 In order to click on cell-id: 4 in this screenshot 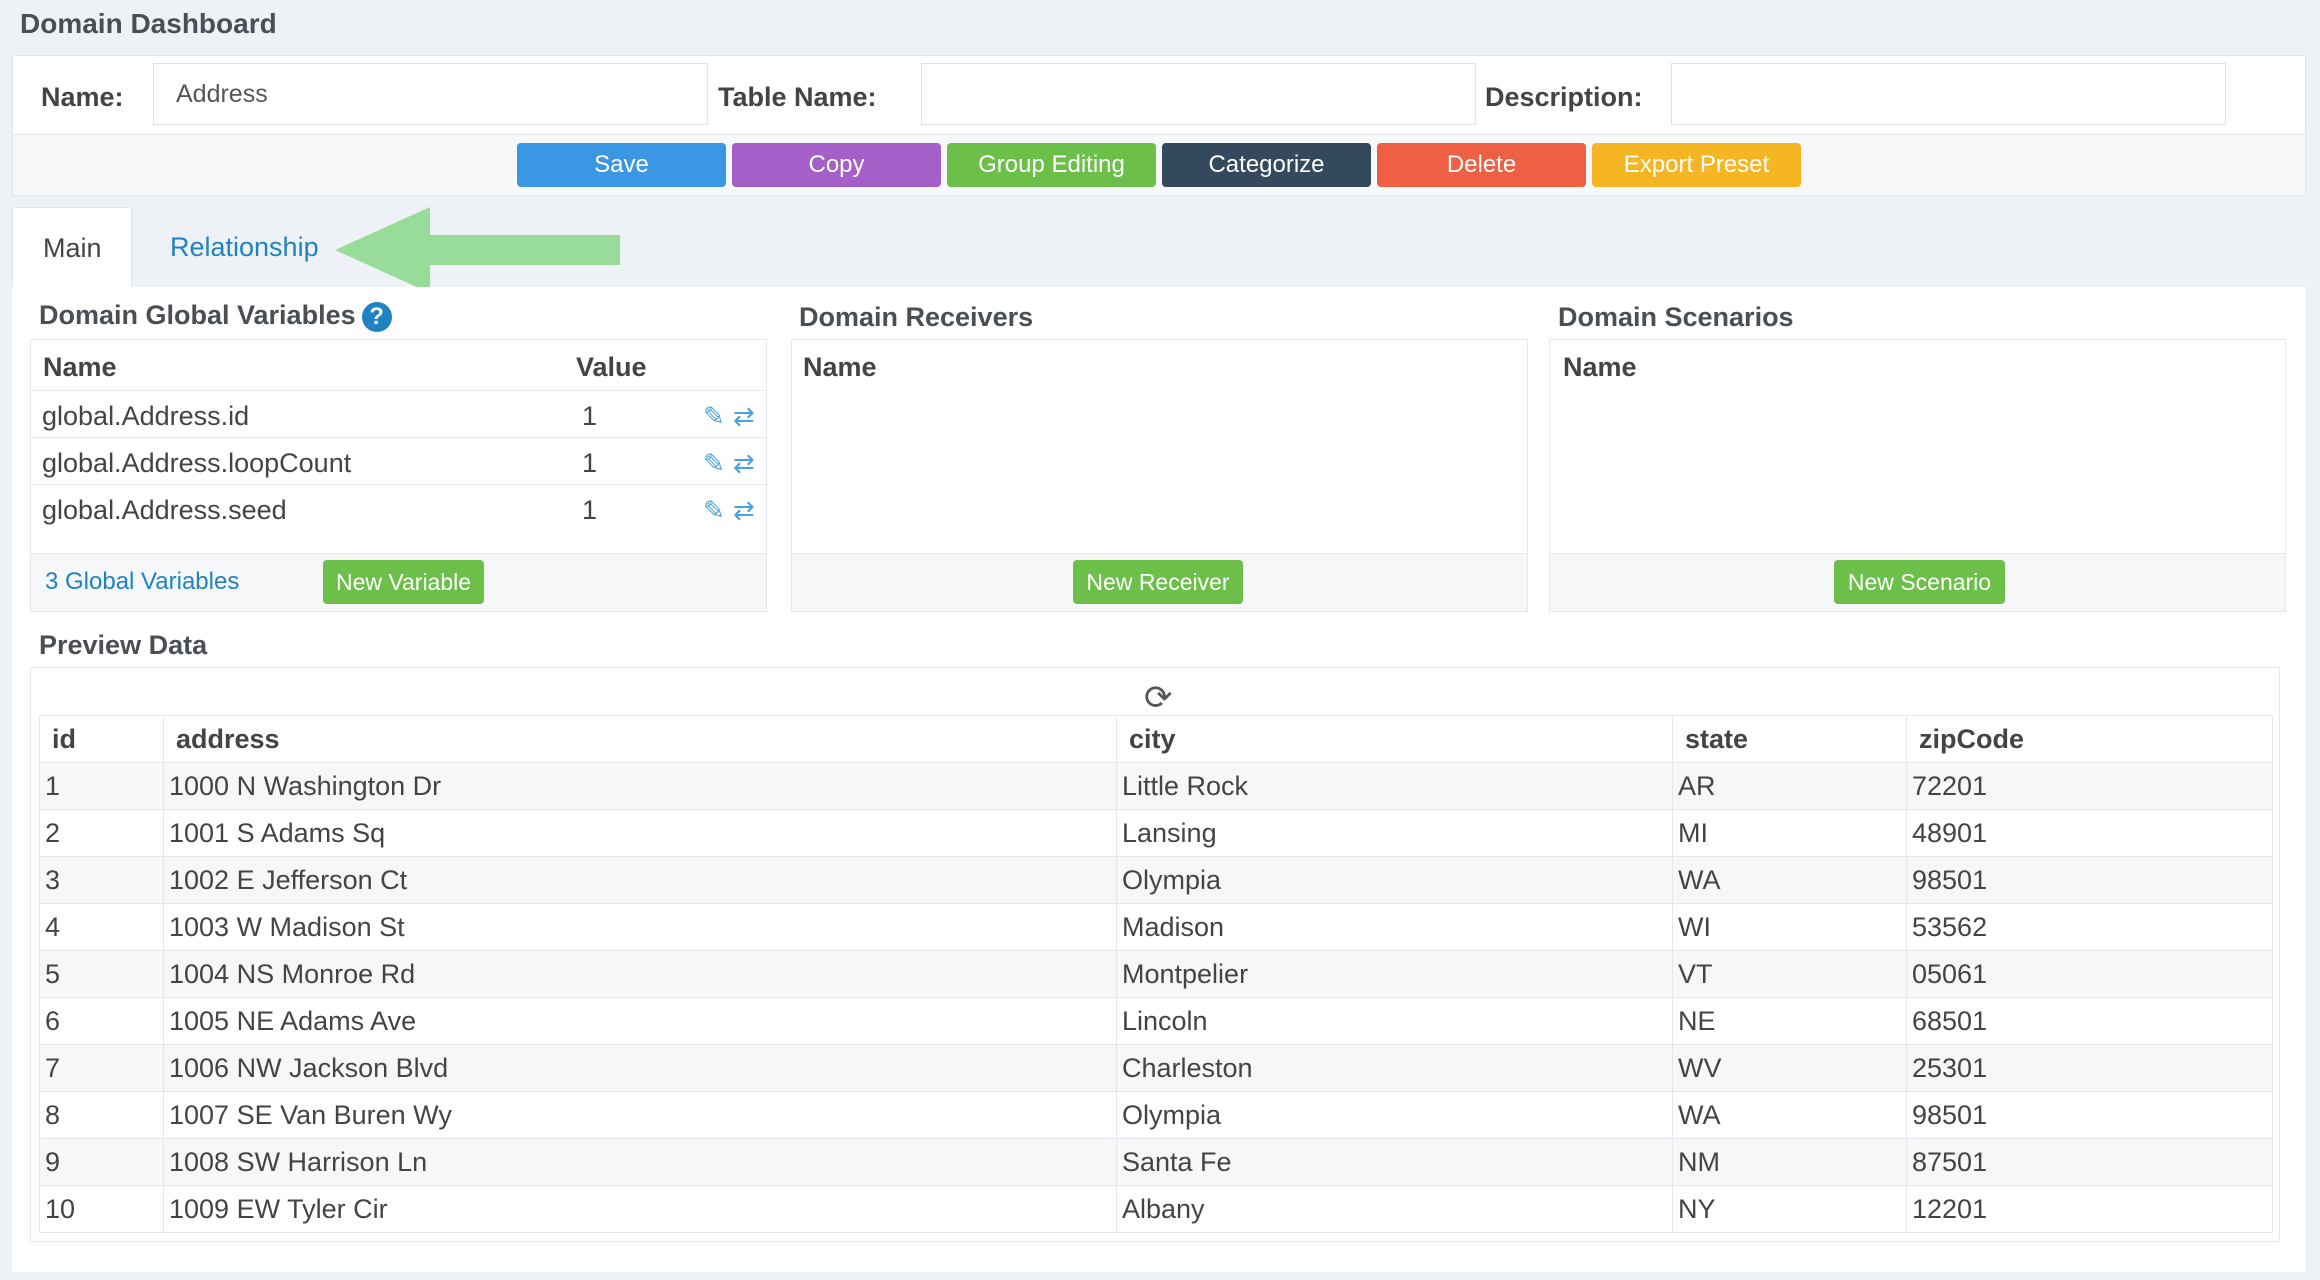, I will do `click(101, 927)`.